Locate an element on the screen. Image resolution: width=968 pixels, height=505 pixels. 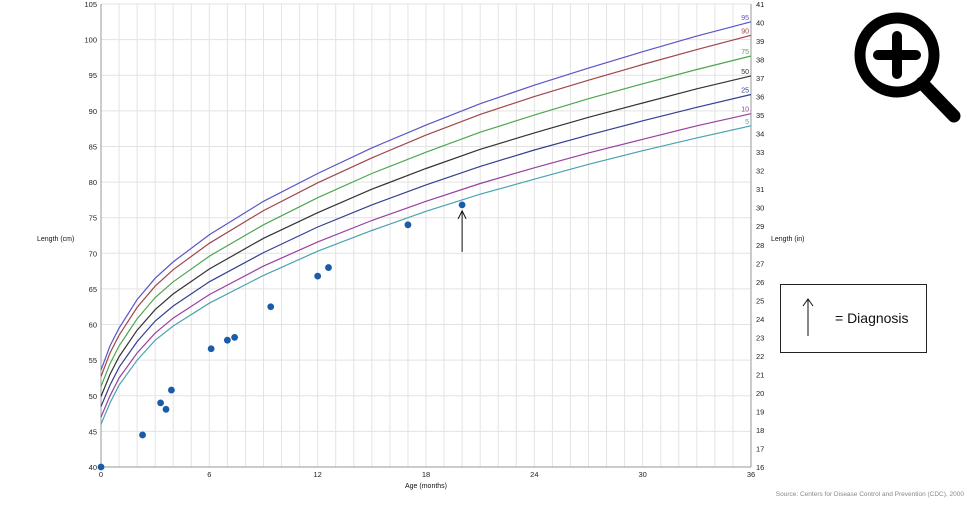
x-tick-label: 24 is located at coordinates (534, 474).